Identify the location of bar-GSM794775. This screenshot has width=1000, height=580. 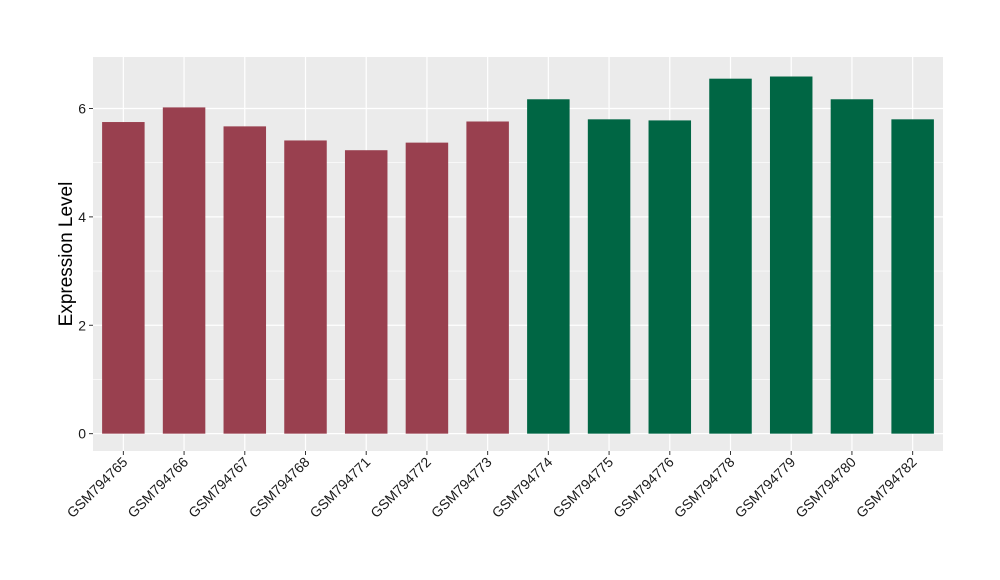
(609, 276).